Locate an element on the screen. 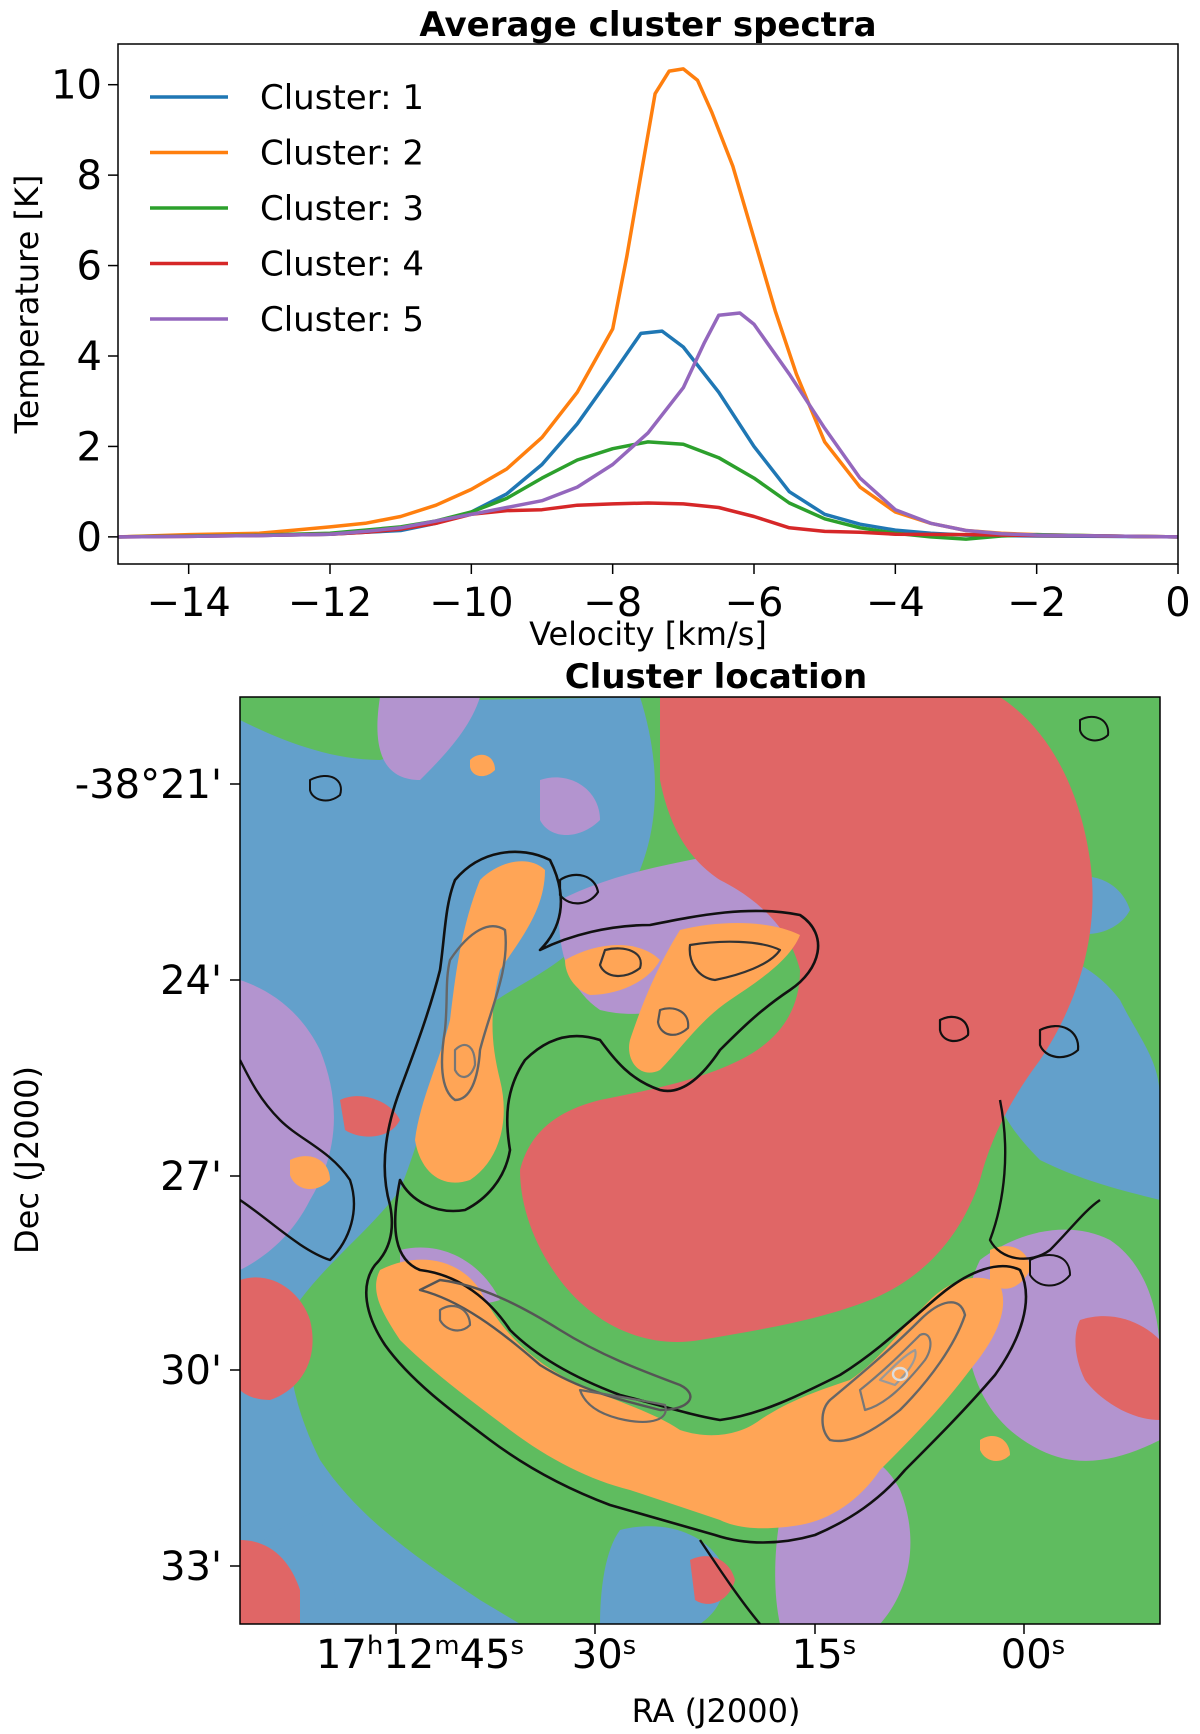  spectra-x-ticks: −14 −12 −10 −8 −6 −4 −2 0 is located at coordinates (668, 595).